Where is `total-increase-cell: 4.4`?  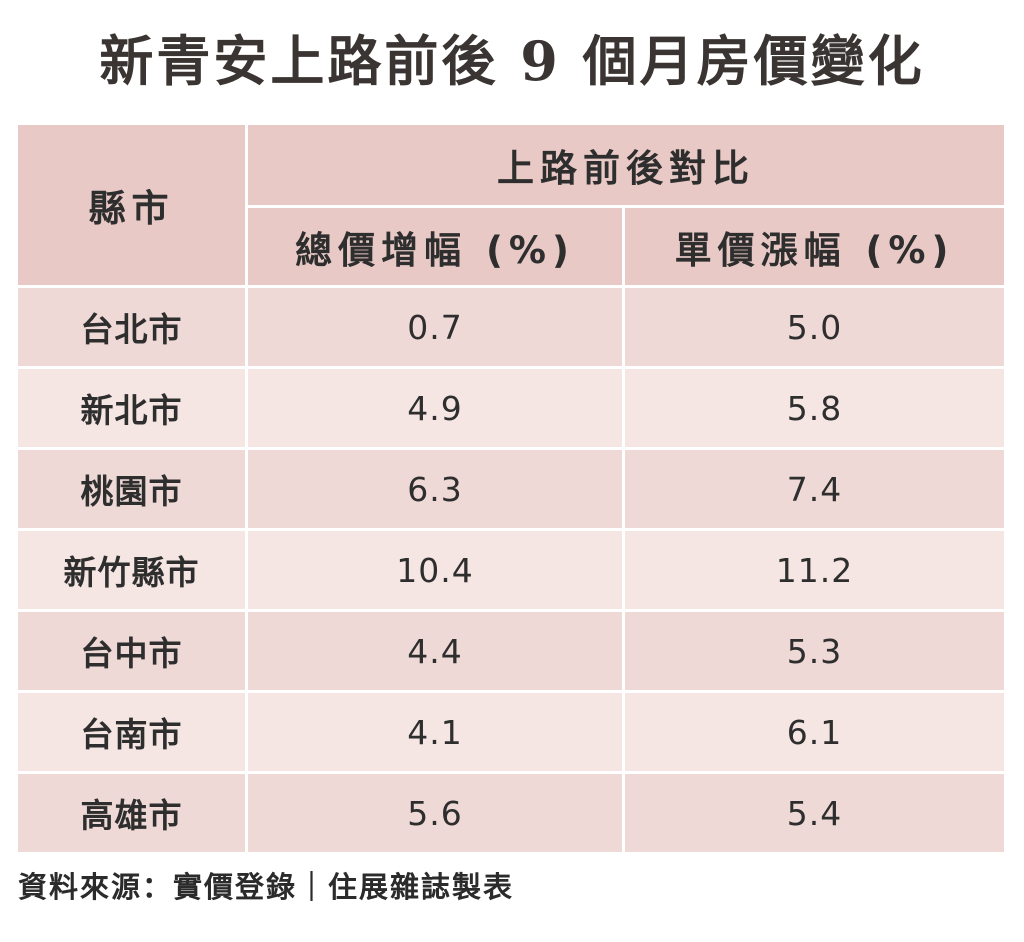
total-increase-cell: 4.4 is located at coordinates (436, 652).